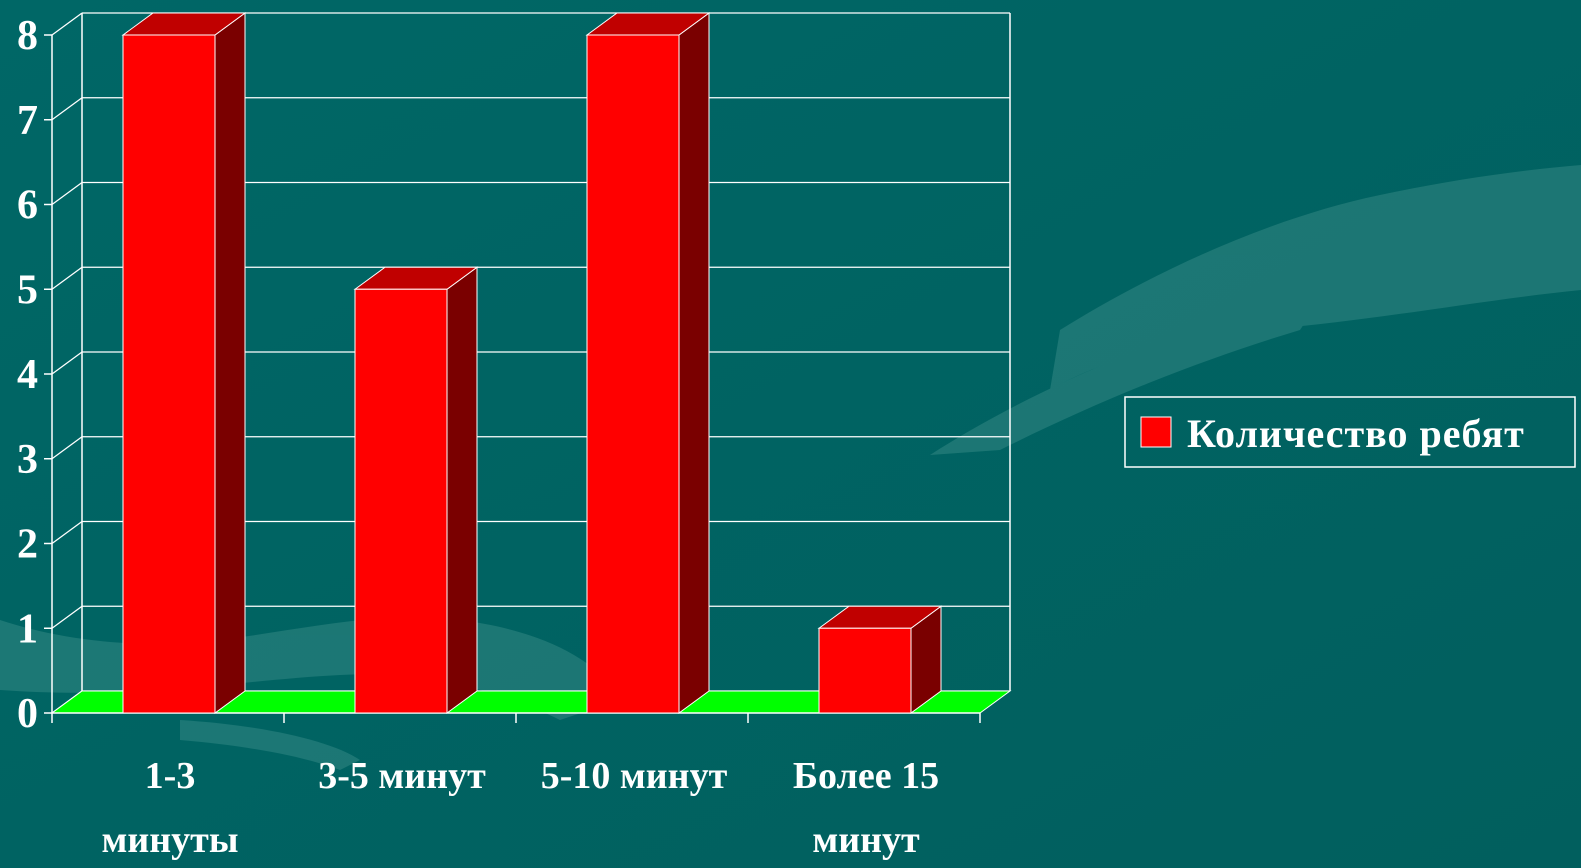 This screenshot has width=1581, height=868. Describe the element at coordinates (1156, 432) in the screenshot. I see `legend-swatch` at that location.